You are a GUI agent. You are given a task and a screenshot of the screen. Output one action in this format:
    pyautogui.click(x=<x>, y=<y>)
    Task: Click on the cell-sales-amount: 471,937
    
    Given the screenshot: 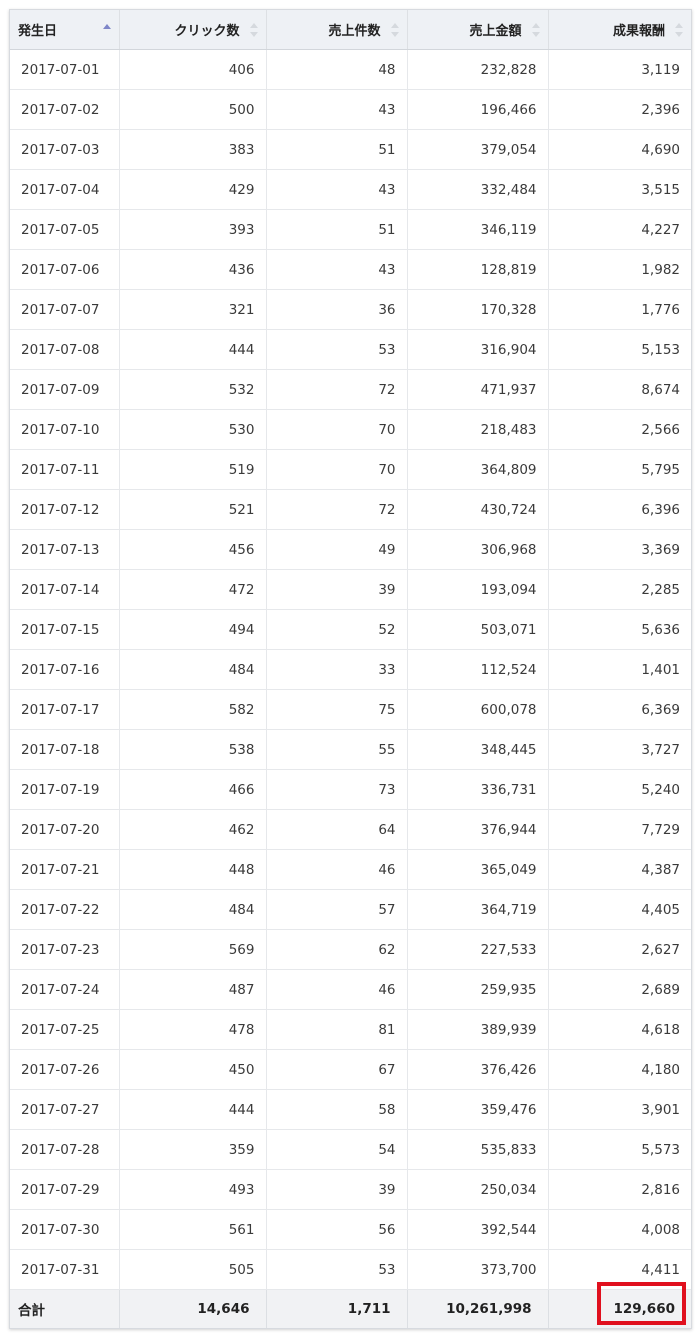 What is the action you would take?
    pyautogui.click(x=478, y=389)
    